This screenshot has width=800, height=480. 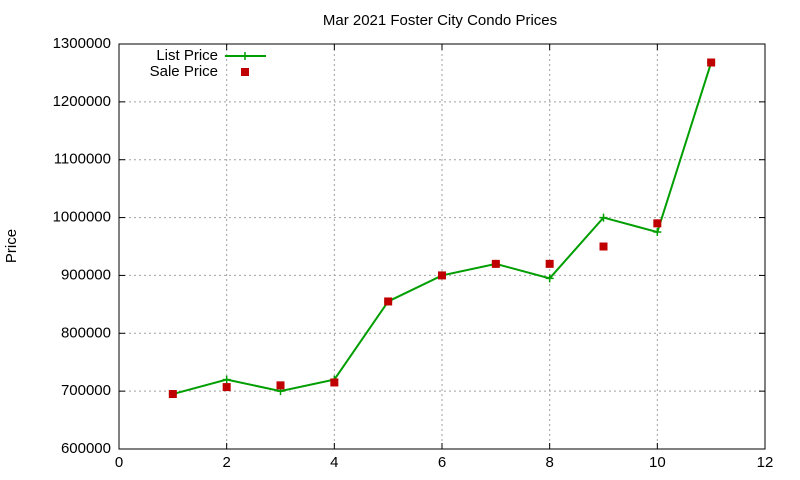 What do you see at coordinates (440, 20) in the screenshot?
I see `chart-title: Mar 2021 Foster City Condo Prices` at bounding box center [440, 20].